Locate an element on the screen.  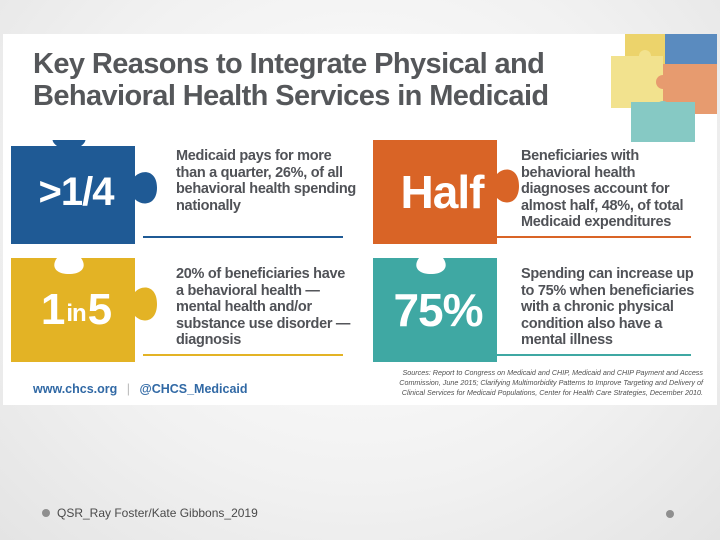
title-line-2: Behavioral Health Services in Medicaid is located at coordinates (291, 96).